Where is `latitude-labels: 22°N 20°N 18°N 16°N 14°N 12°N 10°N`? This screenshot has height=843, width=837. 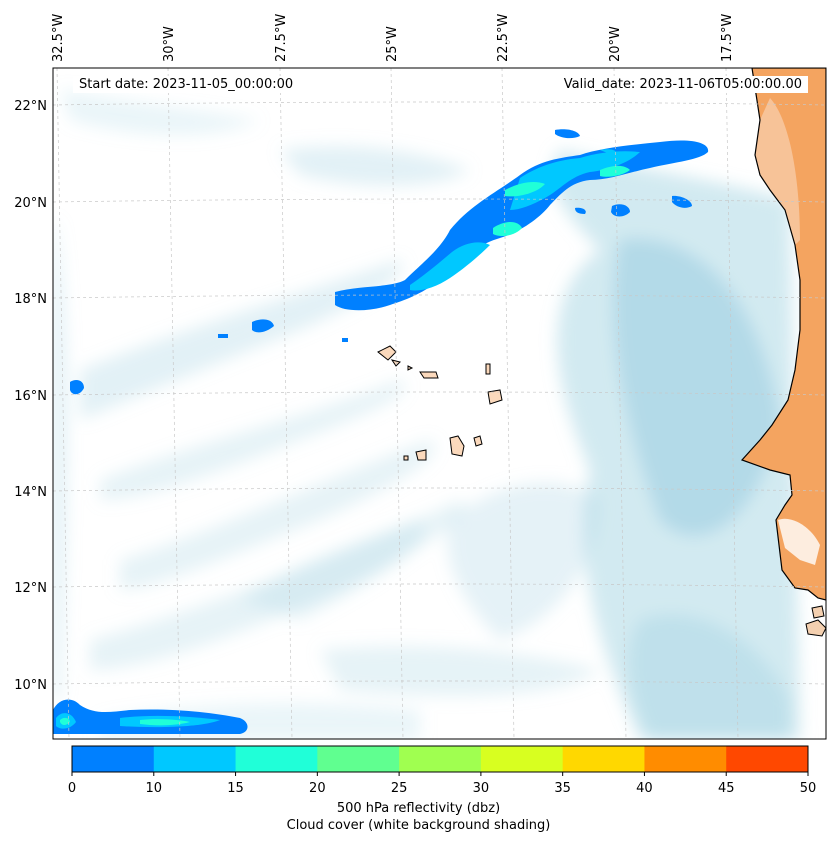
latitude-labels: 22°N 20°N 18°N 16°N 14°N 12°N 10°N is located at coordinates (30, 396).